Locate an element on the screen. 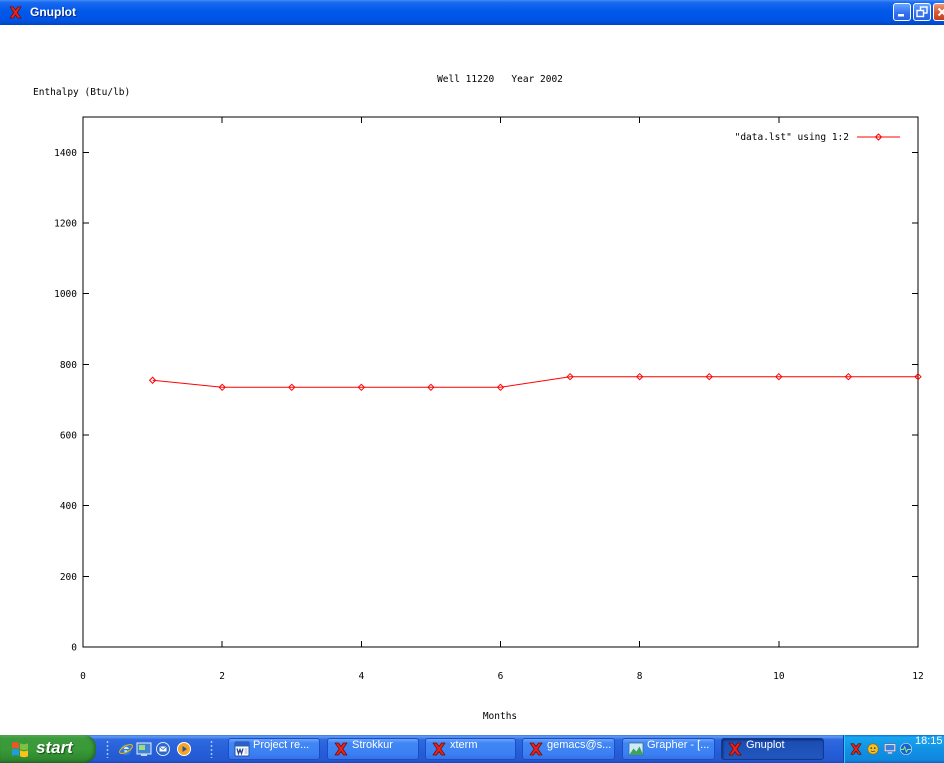 Image resolution: width=944 pixels, height=763 pixels. x-tick-label: 12 is located at coordinates (917, 676).